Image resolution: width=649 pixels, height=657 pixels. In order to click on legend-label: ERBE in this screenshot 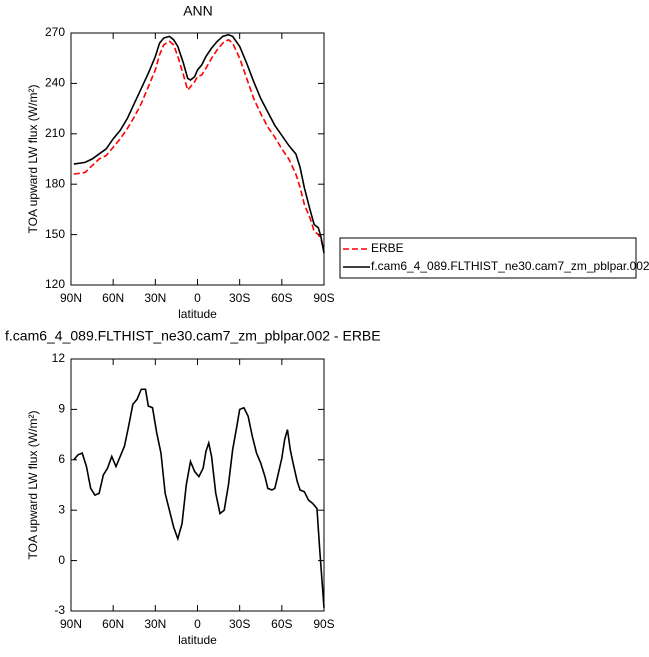, I will do `click(387, 248)`.